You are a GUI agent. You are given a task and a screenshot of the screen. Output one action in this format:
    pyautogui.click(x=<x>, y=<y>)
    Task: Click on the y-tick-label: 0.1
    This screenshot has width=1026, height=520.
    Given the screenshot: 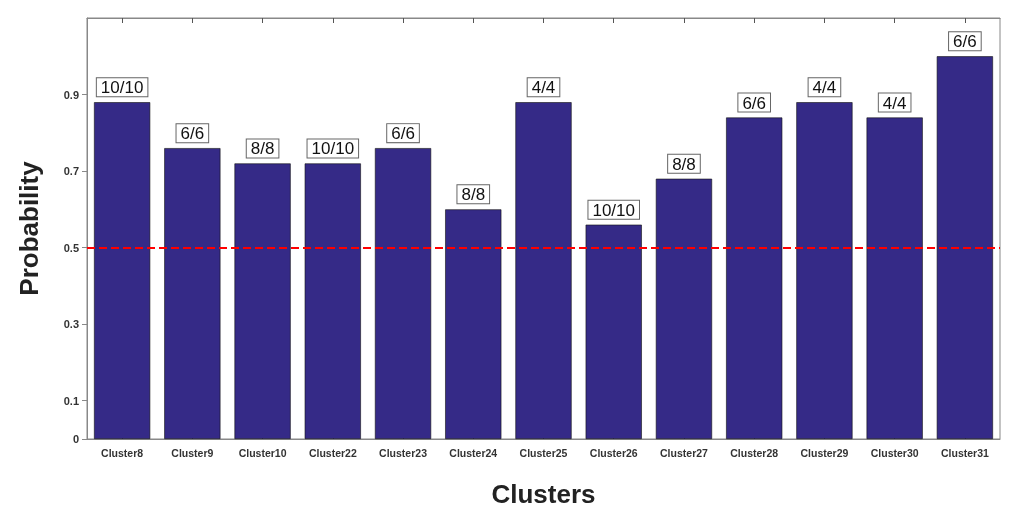 What is the action you would take?
    pyautogui.click(x=71, y=400)
    